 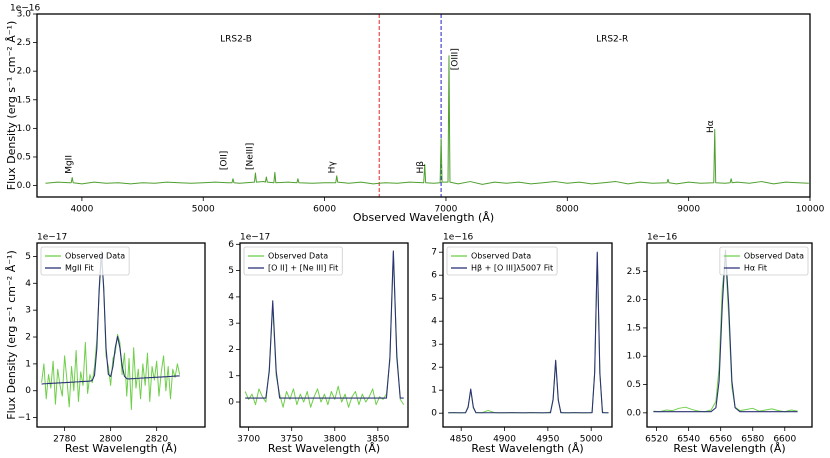 I want to click on x-tick-label: 2820, so click(x=156, y=440).